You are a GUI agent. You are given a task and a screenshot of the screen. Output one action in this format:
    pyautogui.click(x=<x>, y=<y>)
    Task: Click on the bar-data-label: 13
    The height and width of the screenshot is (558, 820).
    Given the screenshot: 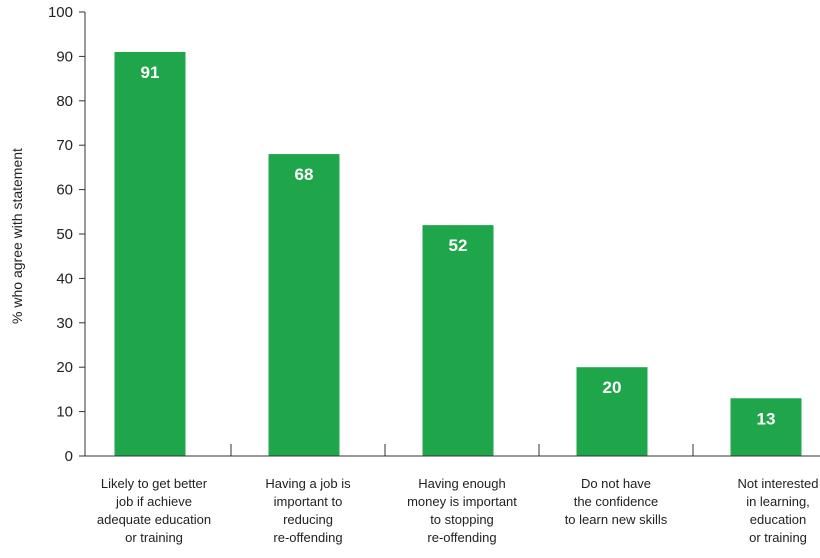 What is the action you would take?
    pyautogui.click(x=766, y=418)
    